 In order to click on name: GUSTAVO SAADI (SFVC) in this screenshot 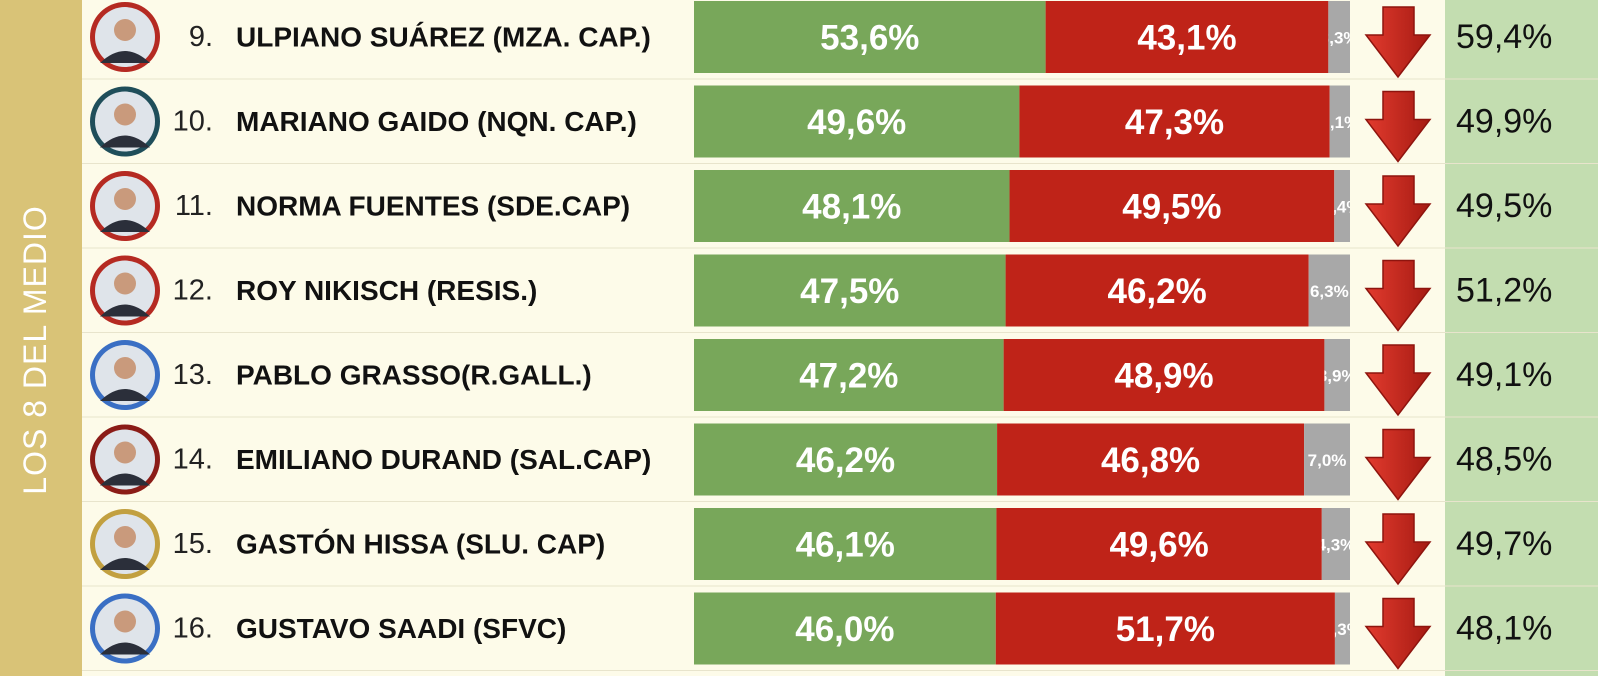, I will do `click(401, 628)`.